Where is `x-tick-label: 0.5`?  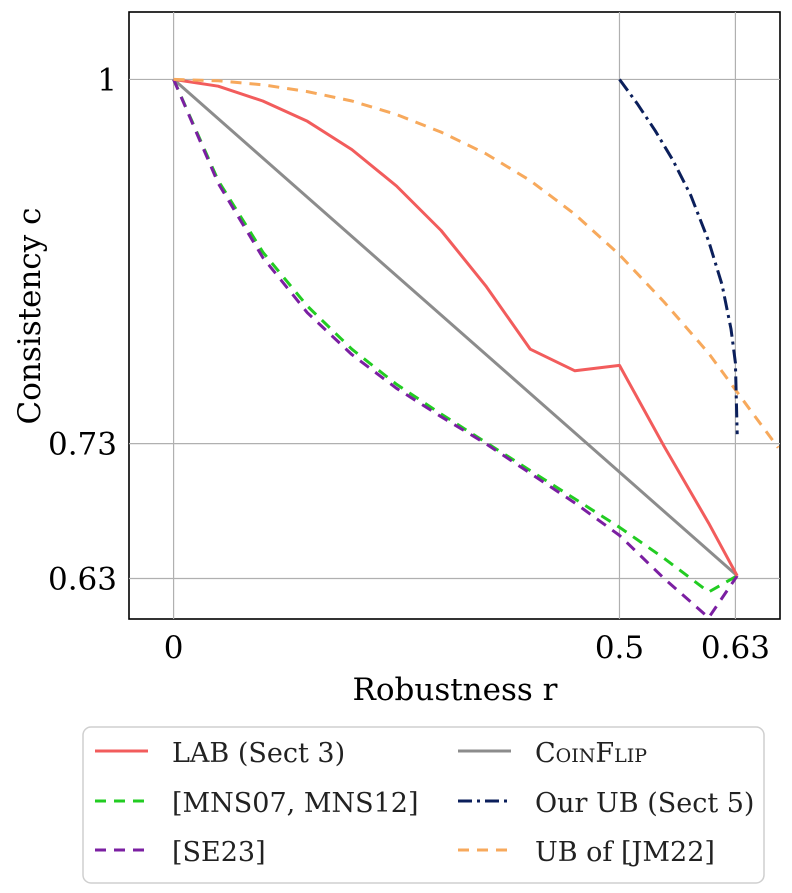
x-tick-label: 0.5 is located at coordinates (619, 648).